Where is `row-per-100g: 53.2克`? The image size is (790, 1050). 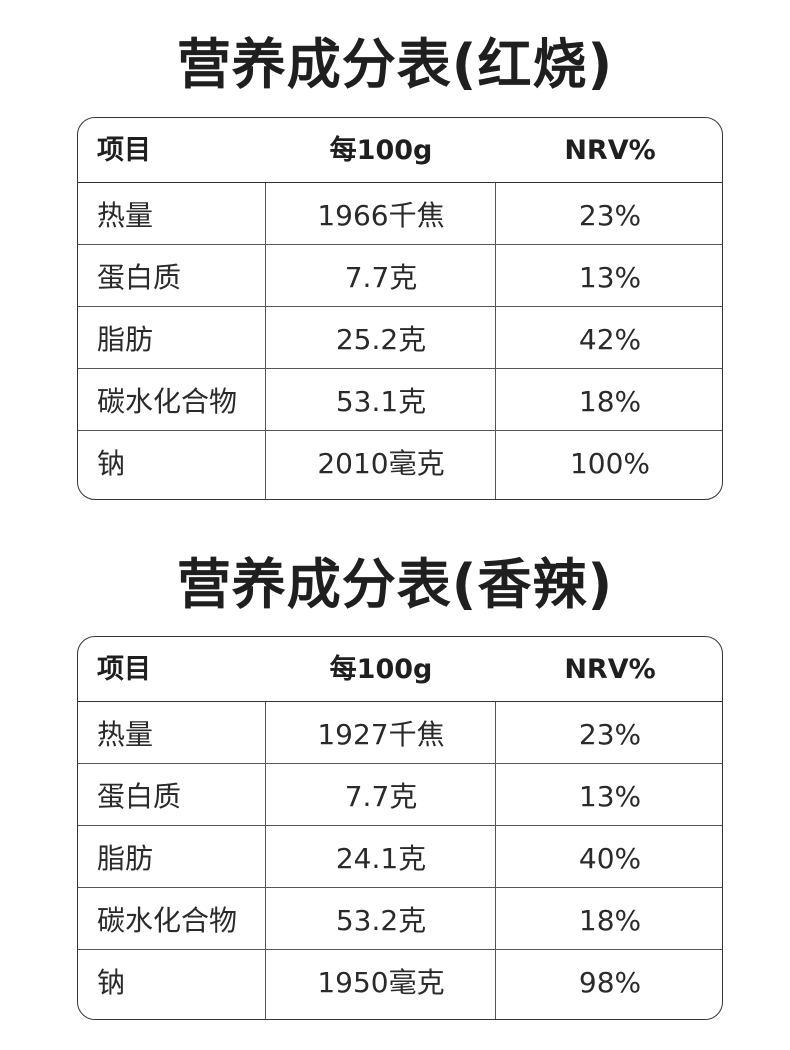 row-per-100g: 53.2克 is located at coordinates (381, 920).